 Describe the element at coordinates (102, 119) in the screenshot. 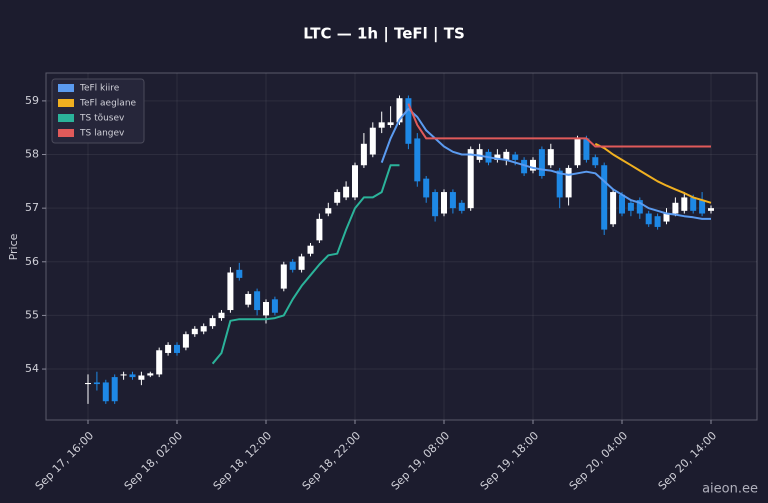

I see `legend-label: TS tõusev` at that location.